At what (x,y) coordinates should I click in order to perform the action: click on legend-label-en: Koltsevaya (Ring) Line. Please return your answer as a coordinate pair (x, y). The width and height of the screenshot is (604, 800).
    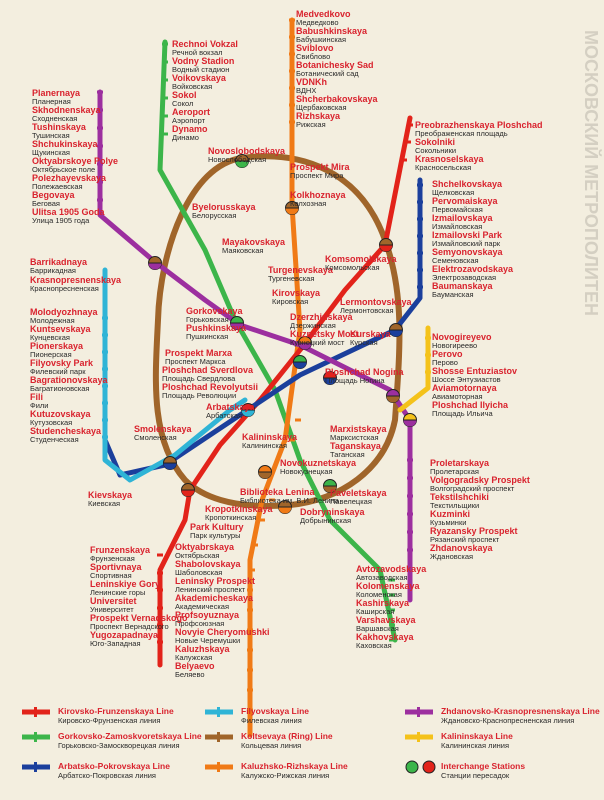
    Looking at the image, I should click on (287, 736).